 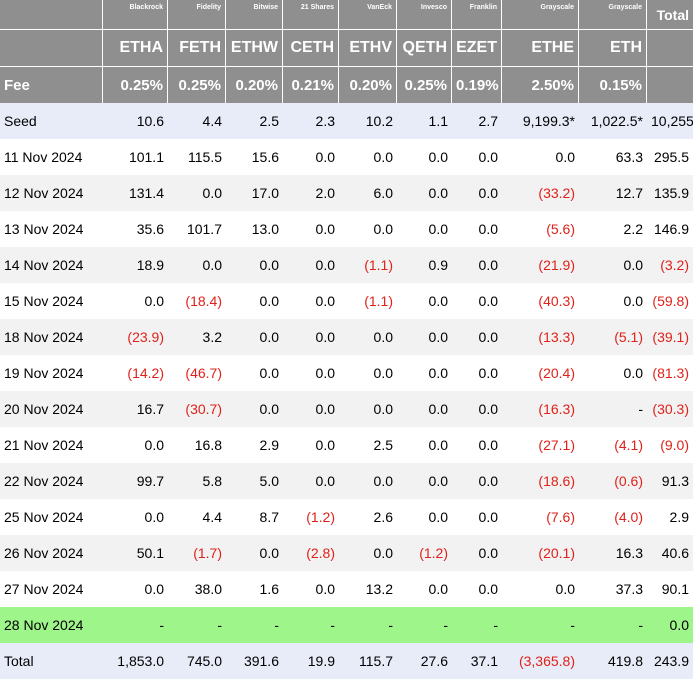 What do you see at coordinates (424, 661) in the screenshot?
I see `flow-cell: 27.6` at bounding box center [424, 661].